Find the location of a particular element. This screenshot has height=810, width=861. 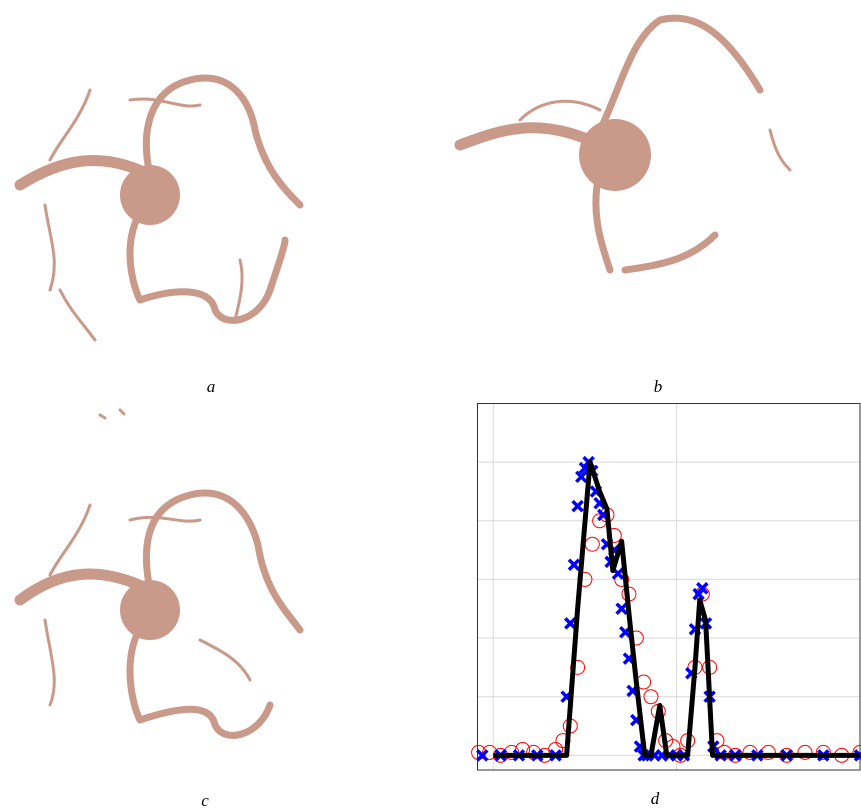

caption: a is located at coordinates (211, 386).